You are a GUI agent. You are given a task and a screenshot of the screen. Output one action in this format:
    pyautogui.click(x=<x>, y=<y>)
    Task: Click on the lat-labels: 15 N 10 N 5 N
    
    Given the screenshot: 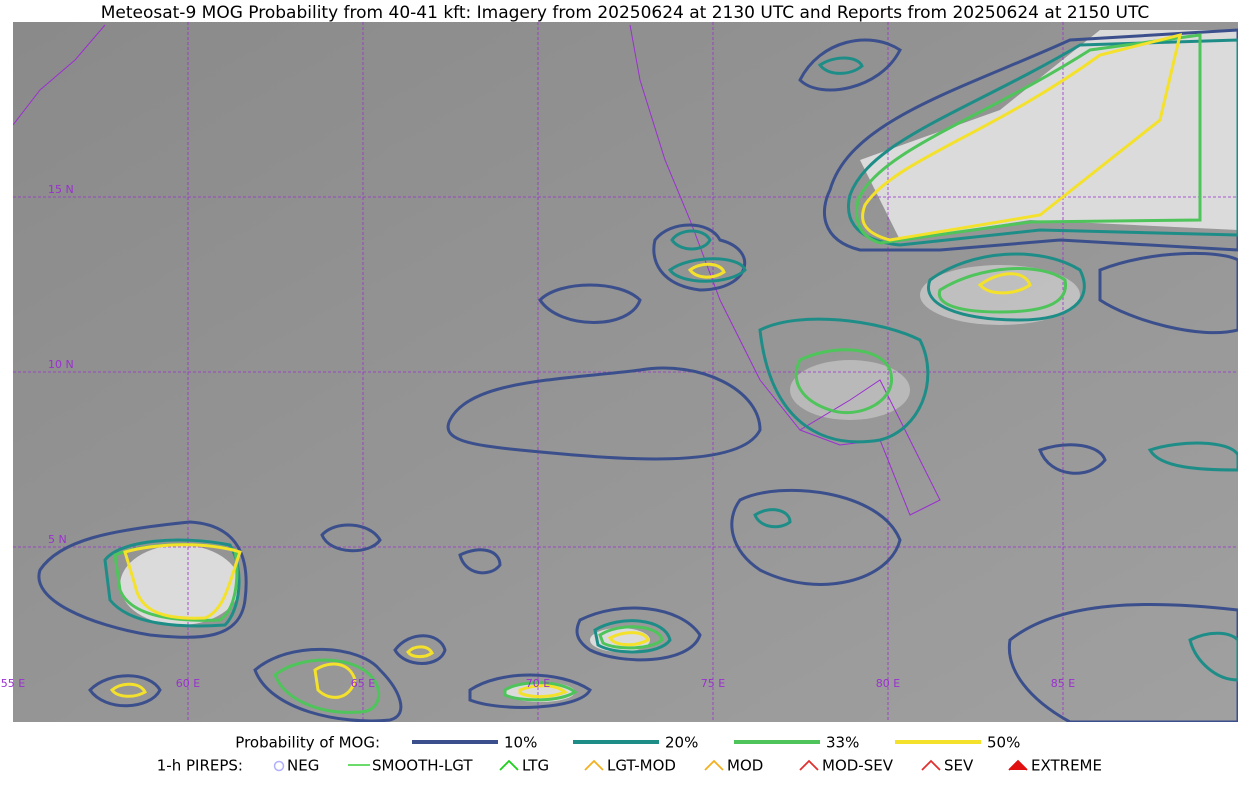 What is the action you would take?
    pyautogui.click(x=61, y=364)
    